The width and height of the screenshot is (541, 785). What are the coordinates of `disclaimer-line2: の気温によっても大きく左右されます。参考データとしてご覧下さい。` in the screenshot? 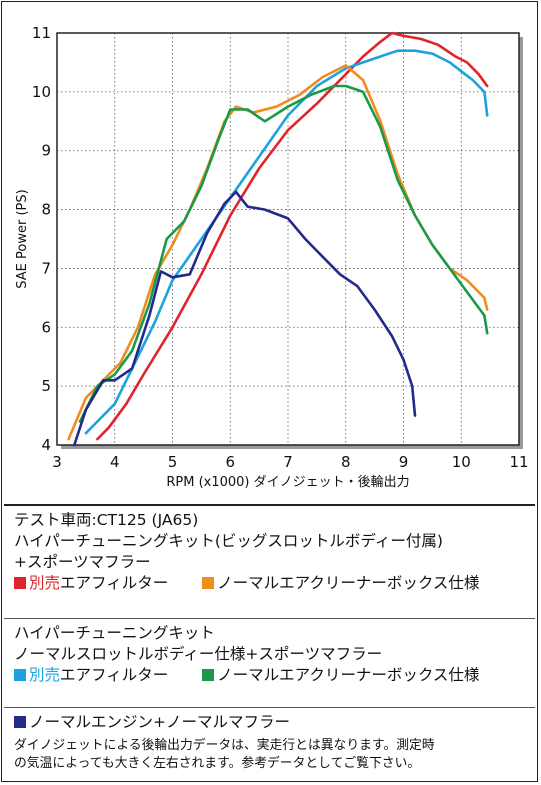 It's located at (217, 763).